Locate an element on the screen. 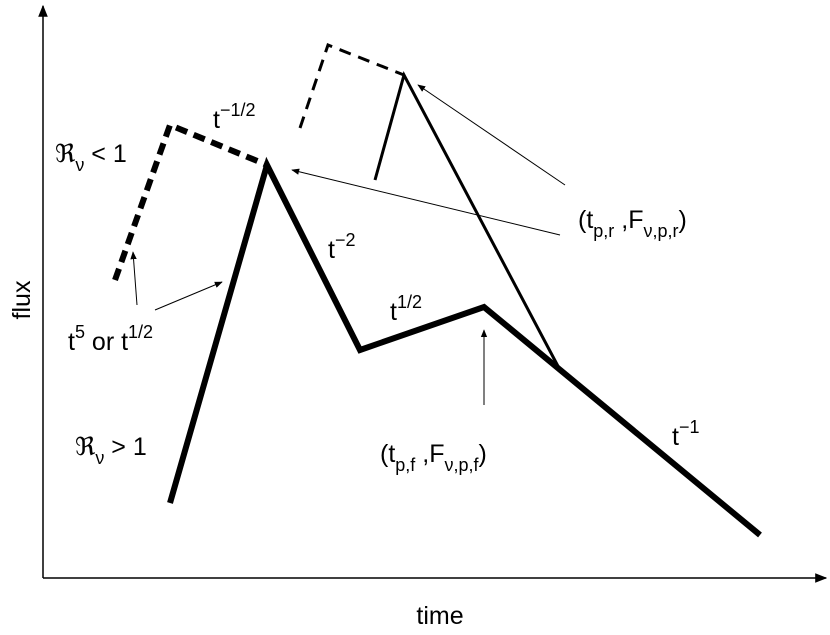 The width and height of the screenshot is (830, 635). label: t1/2 is located at coordinates (406, 309).